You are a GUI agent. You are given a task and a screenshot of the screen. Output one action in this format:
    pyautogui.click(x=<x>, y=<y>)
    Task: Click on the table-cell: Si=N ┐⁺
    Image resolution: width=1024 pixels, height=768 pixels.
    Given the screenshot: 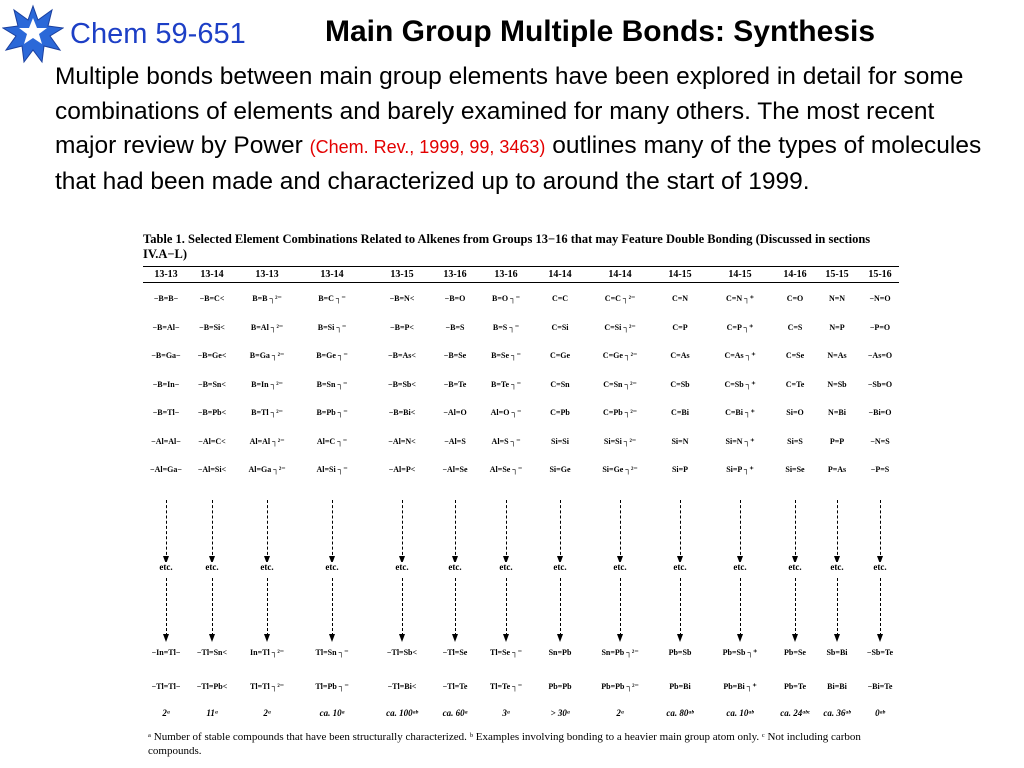 What is the action you would take?
    pyautogui.click(x=740, y=441)
    